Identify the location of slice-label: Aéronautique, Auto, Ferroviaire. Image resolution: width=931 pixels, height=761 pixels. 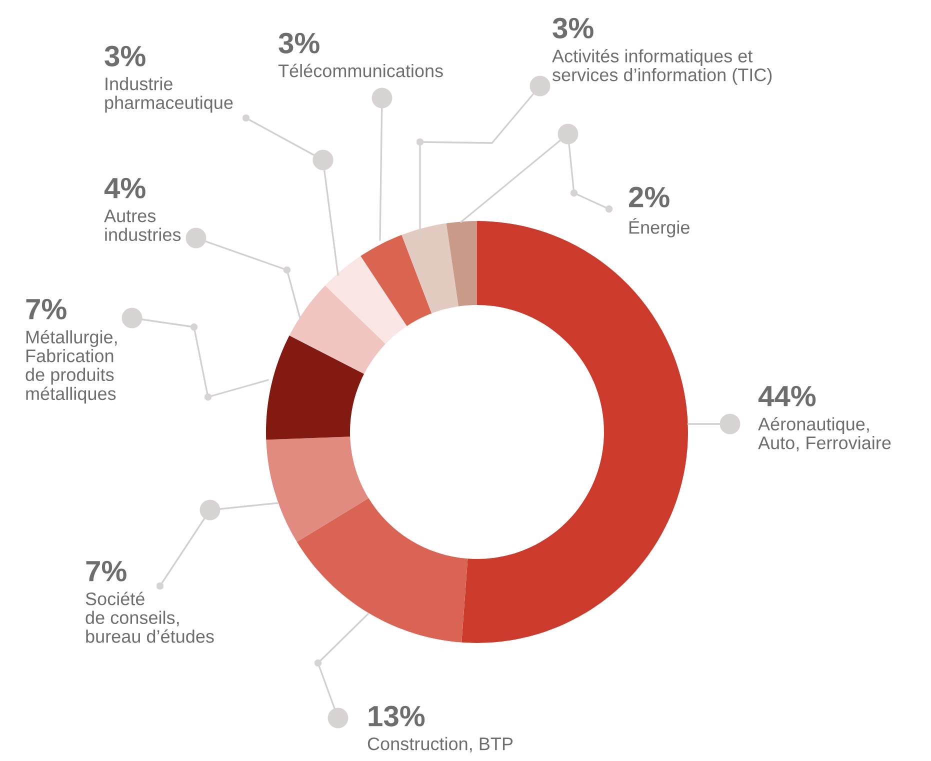
(824, 434).